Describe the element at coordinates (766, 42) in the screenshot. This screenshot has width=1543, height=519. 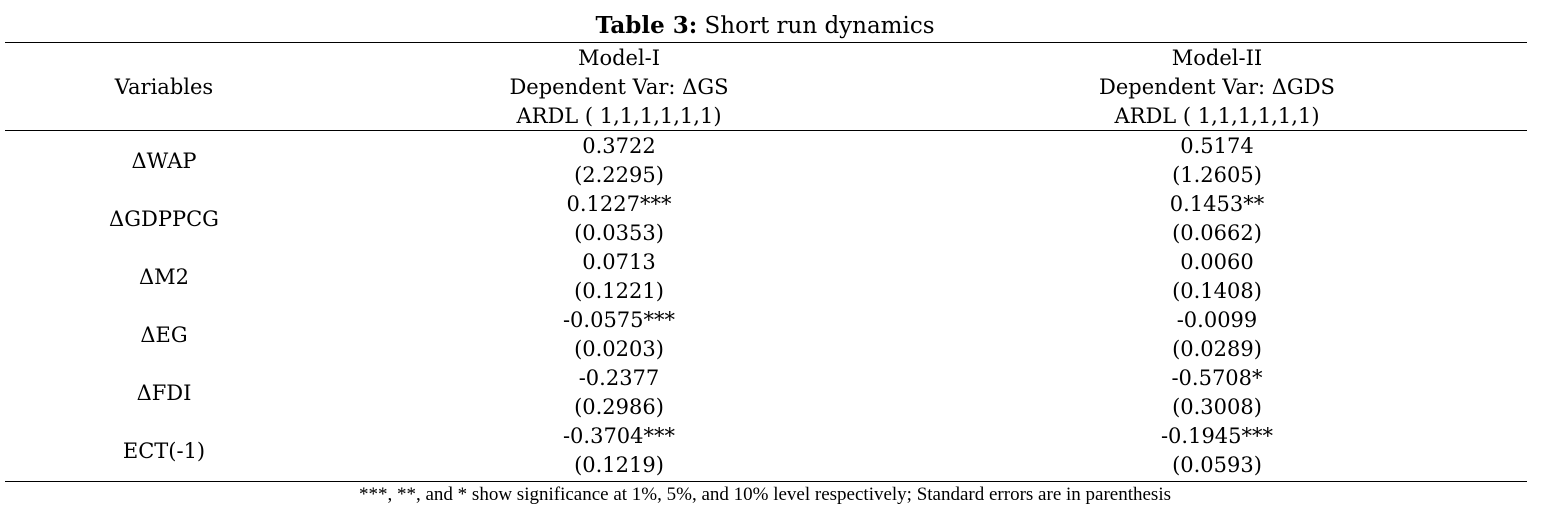
I see `top-rule` at that location.